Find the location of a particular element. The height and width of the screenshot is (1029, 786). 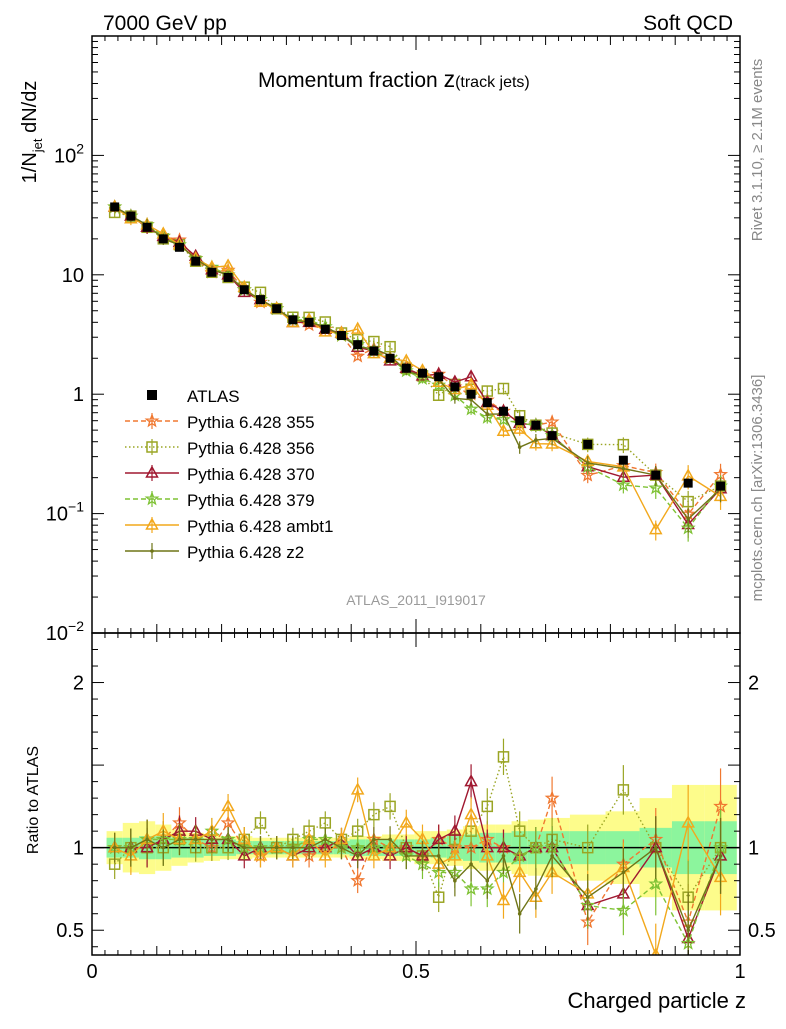

legend-item-1: Pythia 6.428 356 is located at coordinates (220, 448).